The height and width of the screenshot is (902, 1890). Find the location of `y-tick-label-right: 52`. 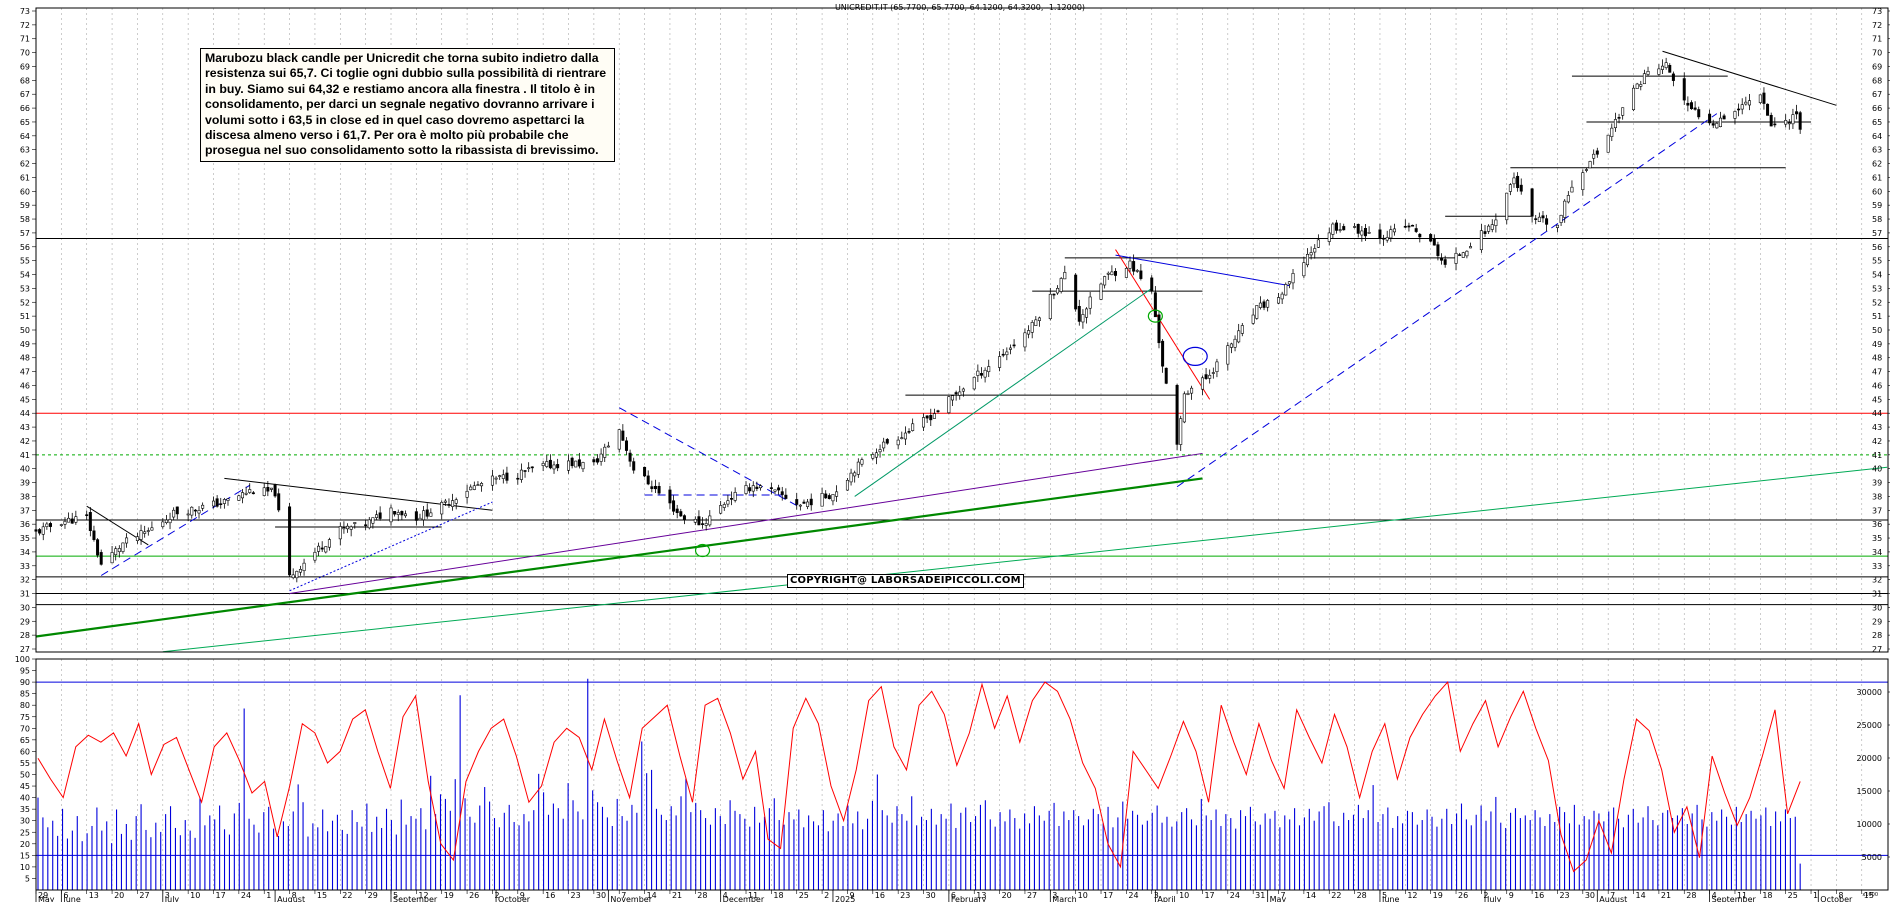

y-tick-label-right: 52 is located at coordinates (1877, 302).